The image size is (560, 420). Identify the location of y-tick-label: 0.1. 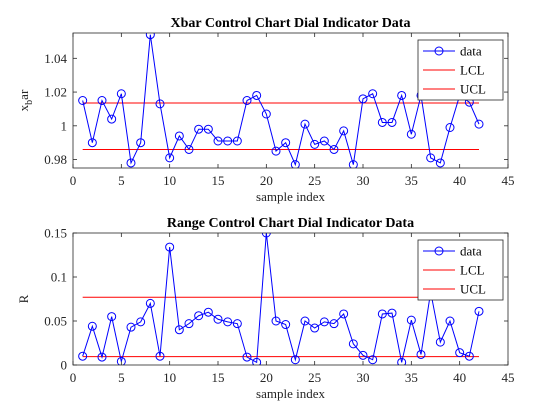
(59, 277).